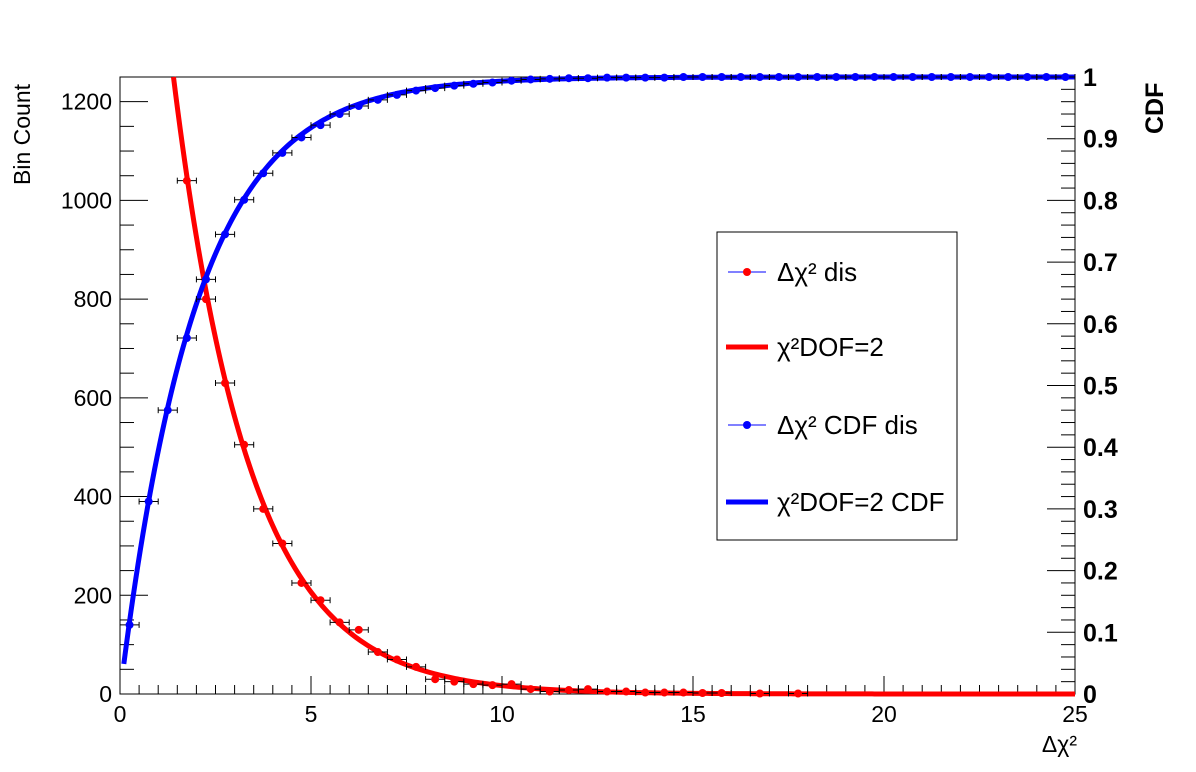 The height and width of the screenshot is (772, 1196). What do you see at coordinates (1100, 510) in the screenshot?
I see `y-right-tick-label: 0.3` at bounding box center [1100, 510].